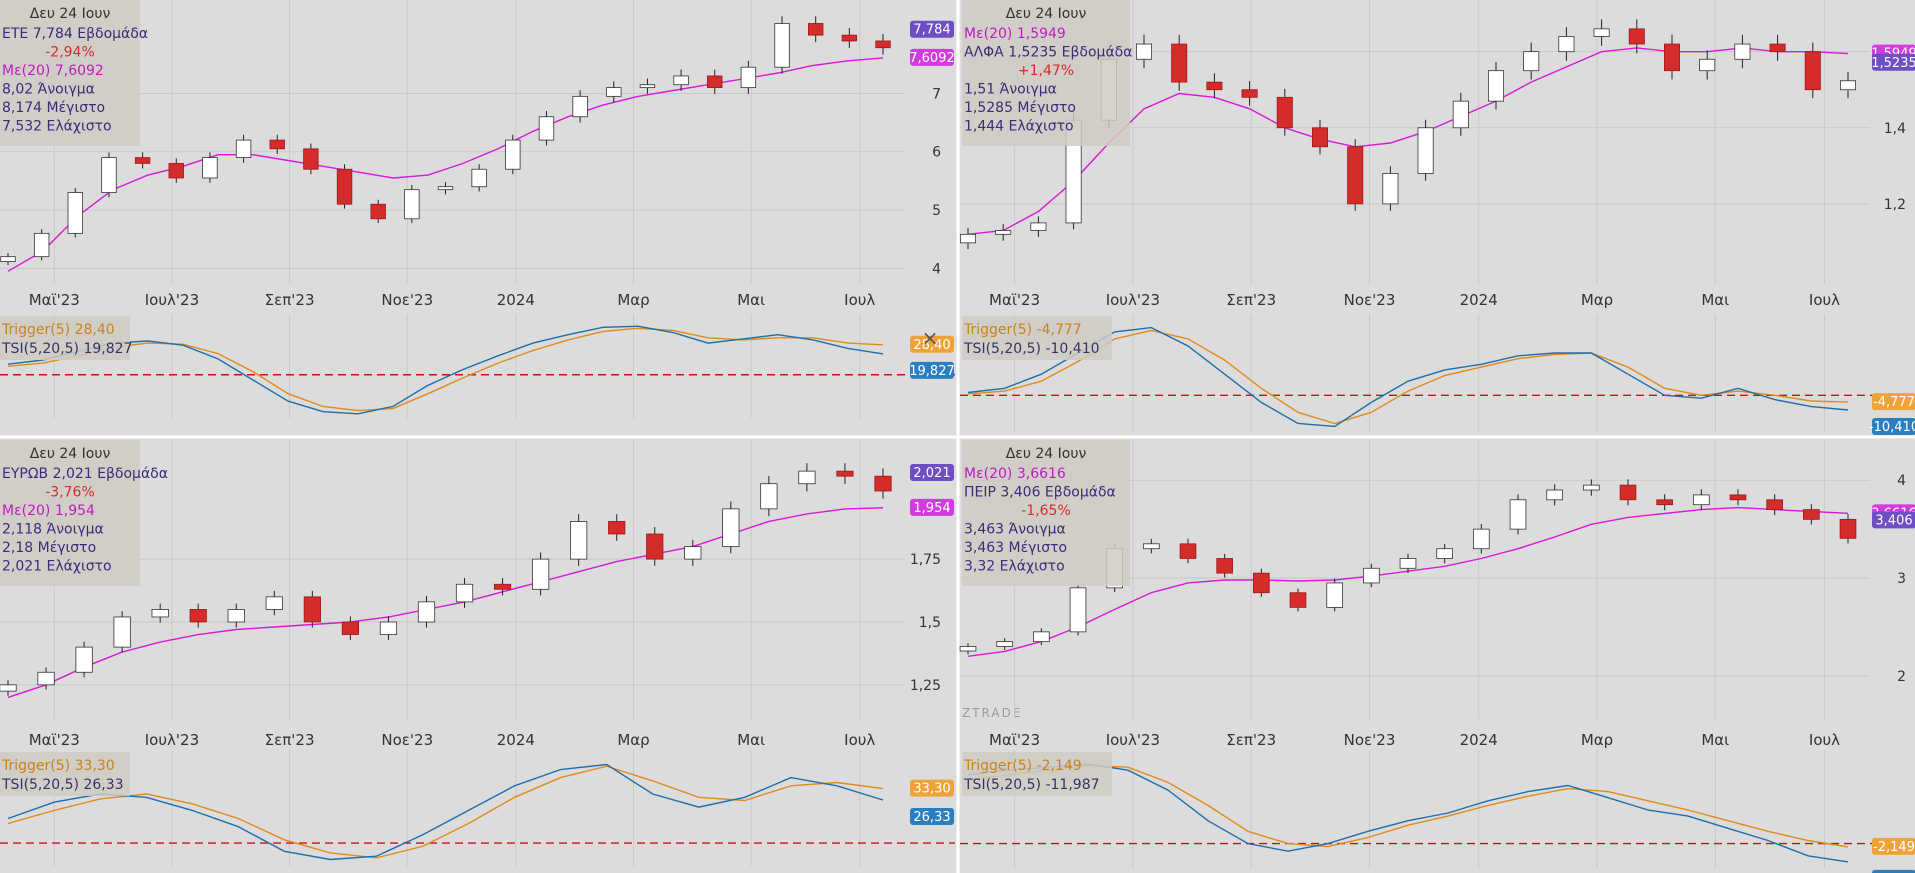  I want to click on ma-value-label: 1,954, so click(931, 508).